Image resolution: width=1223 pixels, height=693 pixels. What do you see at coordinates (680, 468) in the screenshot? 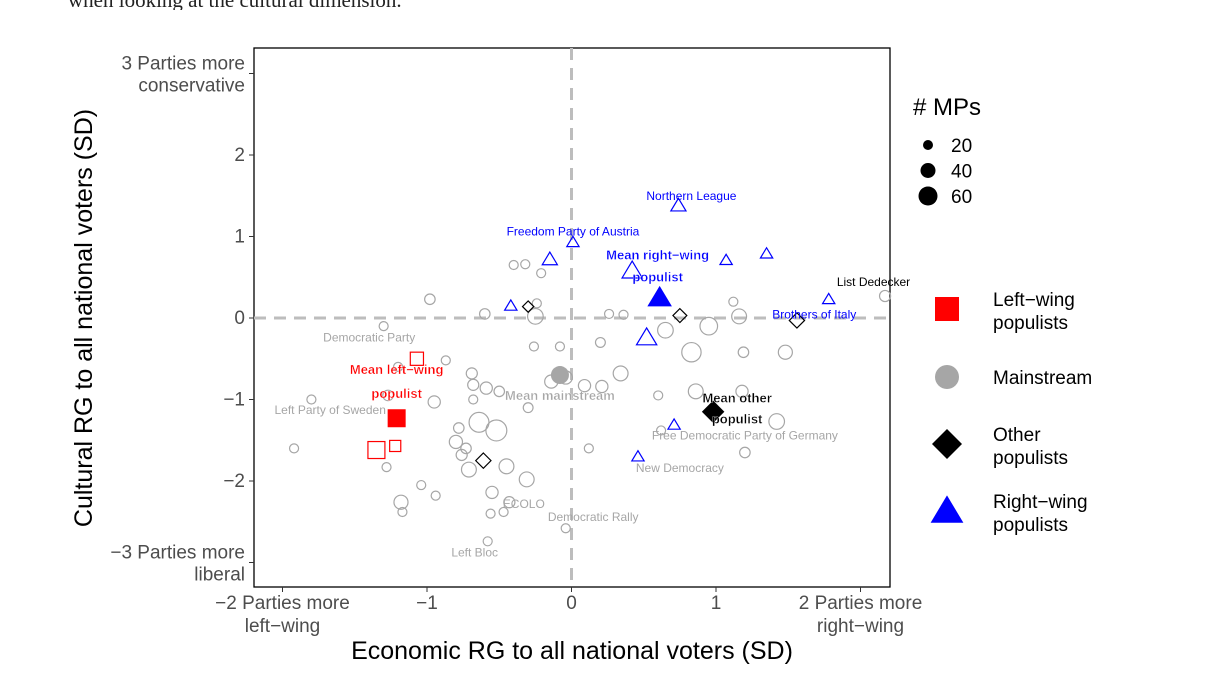
I see `party-label: New Democracy` at bounding box center [680, 468].